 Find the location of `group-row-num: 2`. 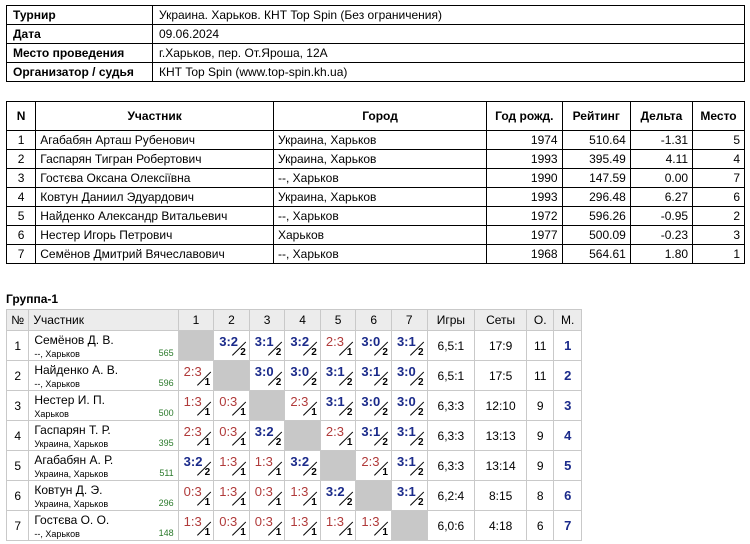

group-row-num: 2 is located at coordinates (17, 375).